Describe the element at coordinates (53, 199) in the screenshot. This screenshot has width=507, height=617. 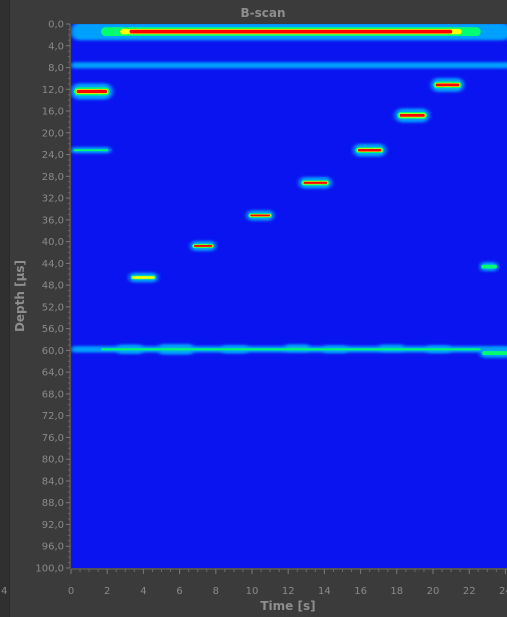
I see `y-tick-label: 32,0` at that location.